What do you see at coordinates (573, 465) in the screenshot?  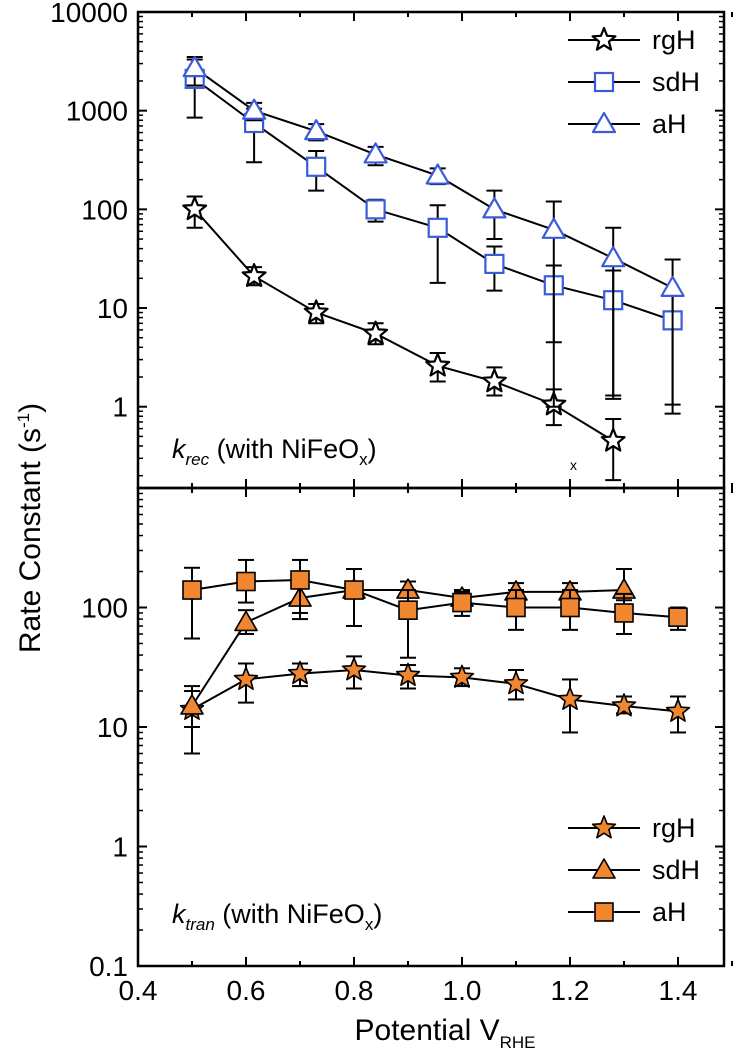 I see `stray-x-label: x` at bounding box center [573, 465].